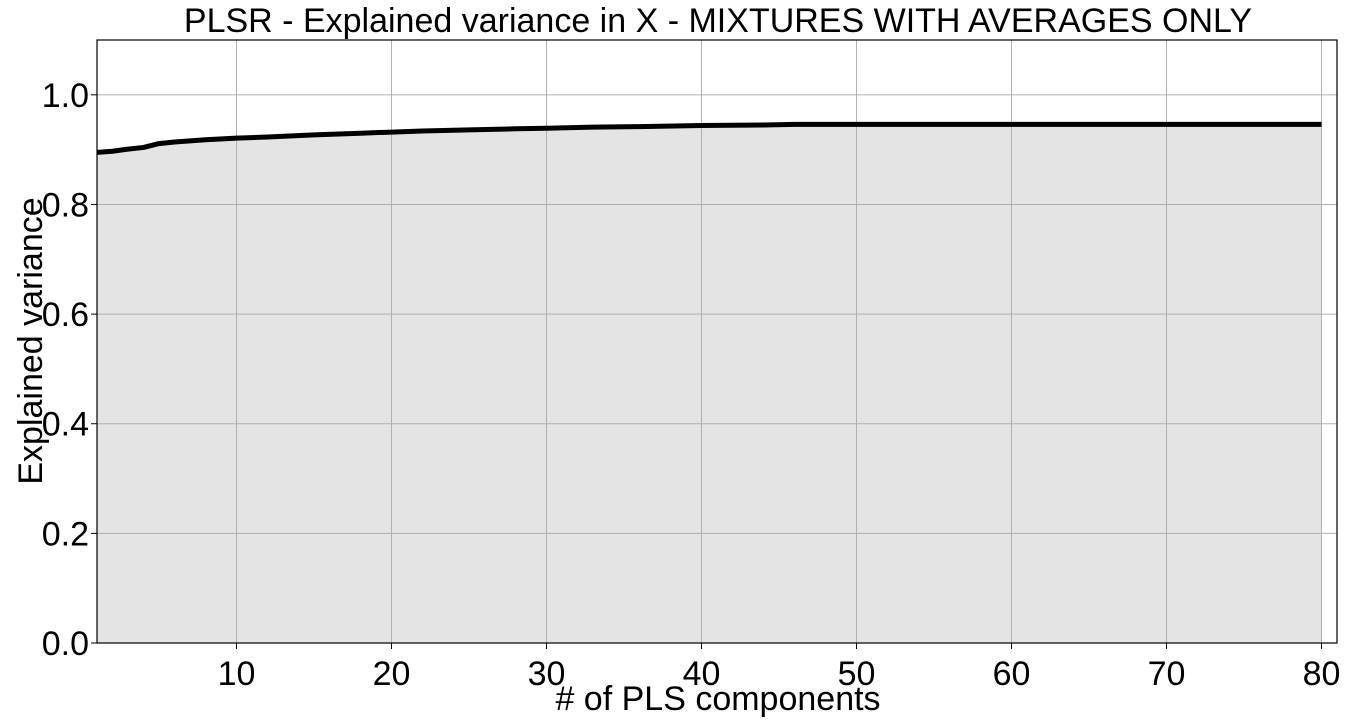 This screenshot has width=1348, height=725. Describe the element at coordinates (1012, 674) in the screenshot. I see `x-tick-label: 60` at that location.